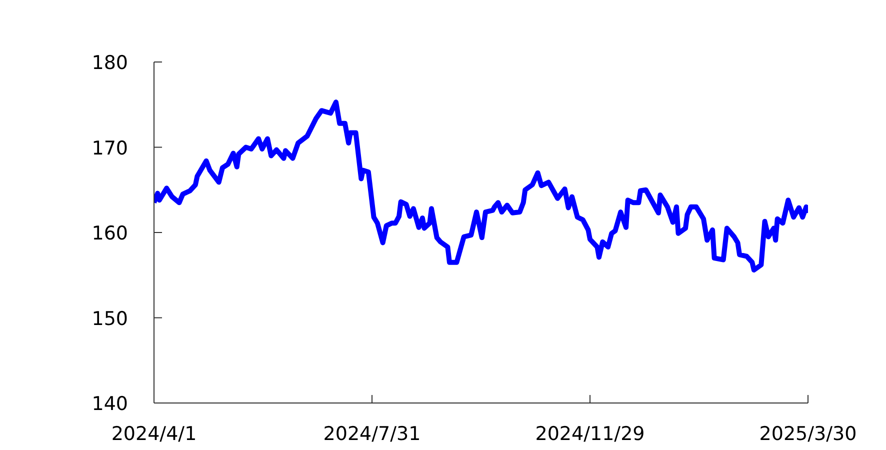 Image resolution: width=886 pixels, height=450 pixels. Describe the element at coordinates (110, 319) in the screenshot. I see `y-tick-label: 150` at that location.